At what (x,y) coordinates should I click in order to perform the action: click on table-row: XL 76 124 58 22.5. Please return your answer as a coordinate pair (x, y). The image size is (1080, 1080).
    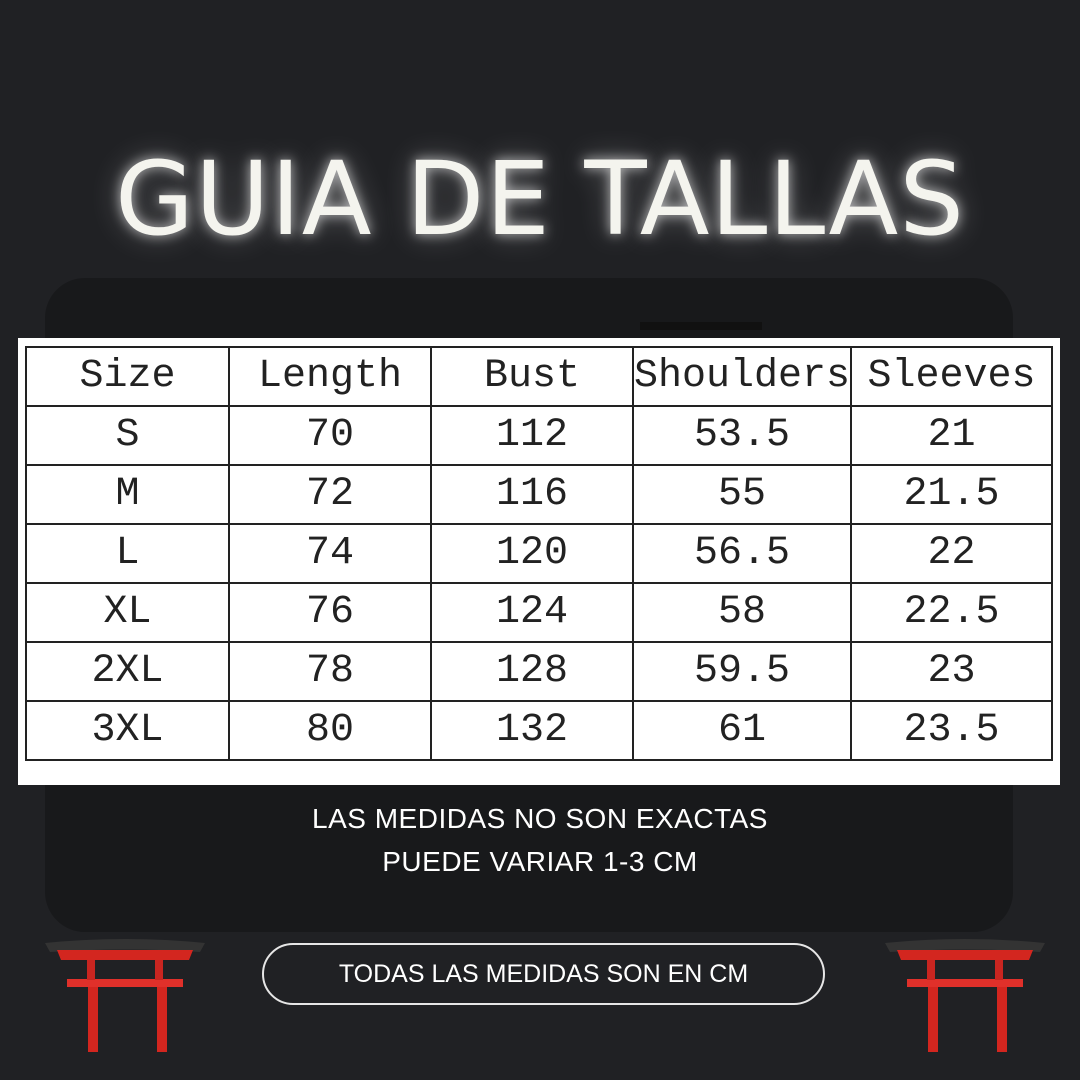
    Looking at the image, I should click on (539, 612).